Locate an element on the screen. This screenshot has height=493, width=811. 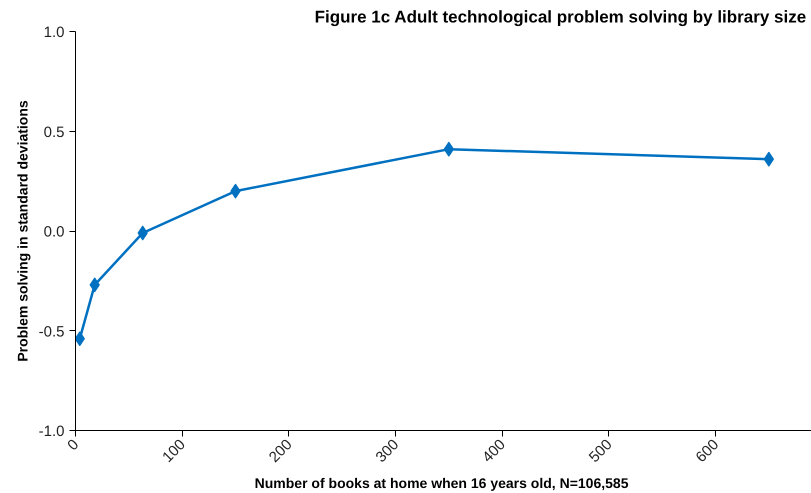
x-tick-label: 200 is located at coordinates (281, 451).